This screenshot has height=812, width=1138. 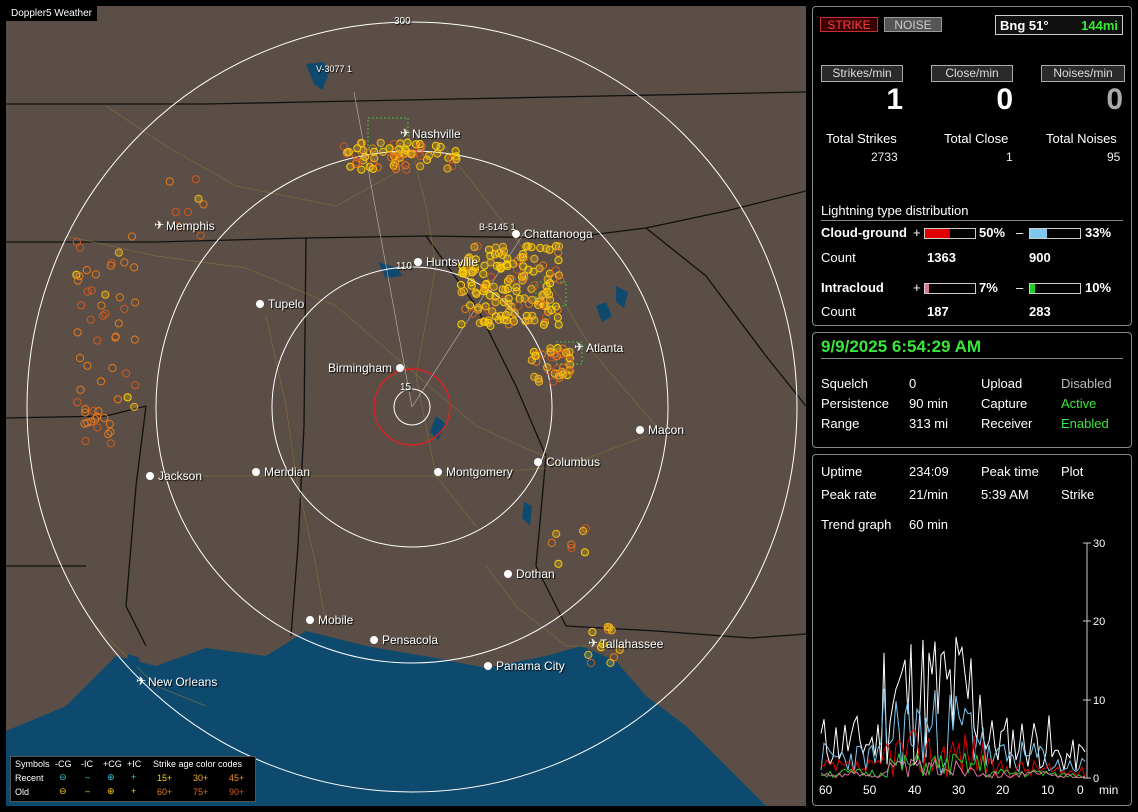 I want to click on city-label: Memphis, so click(x=190, y=226).